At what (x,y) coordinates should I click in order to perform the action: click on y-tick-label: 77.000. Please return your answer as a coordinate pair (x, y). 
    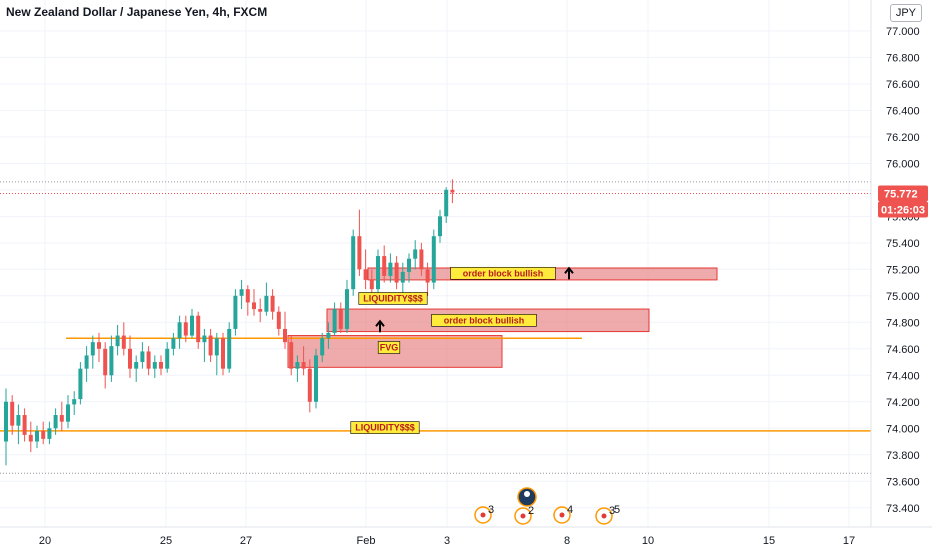
    Looking at the image, I should click on (903, 32).